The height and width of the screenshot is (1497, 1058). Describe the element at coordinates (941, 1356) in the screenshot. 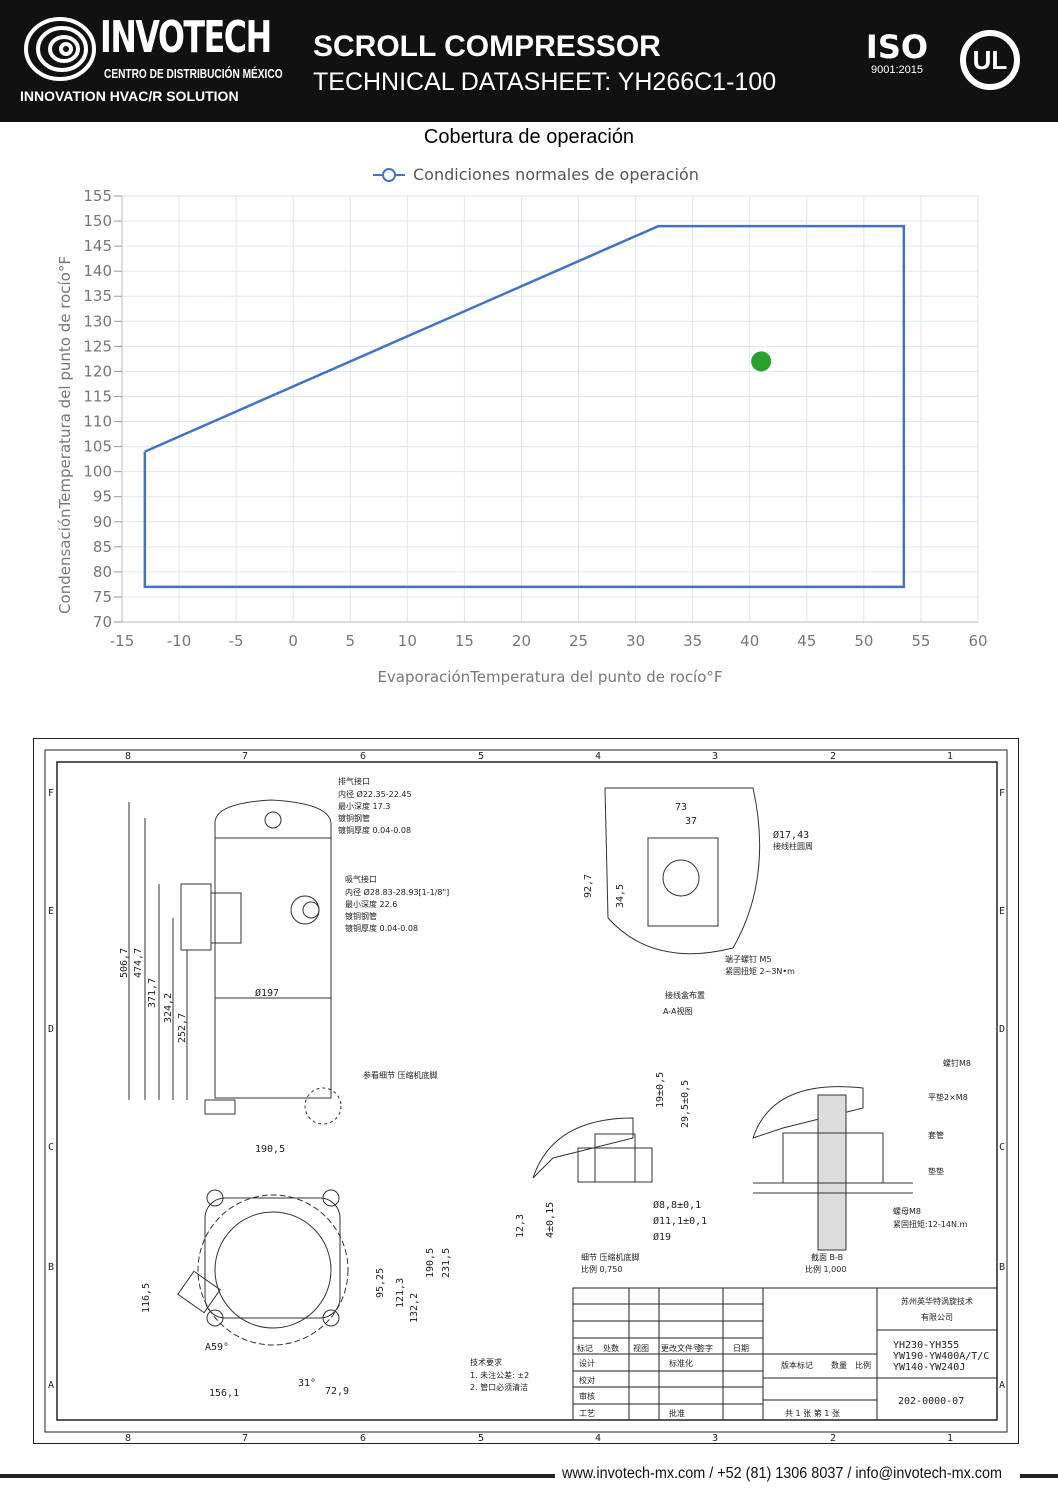

I see `model-range: YW190-YW400A/T/C` at that location.